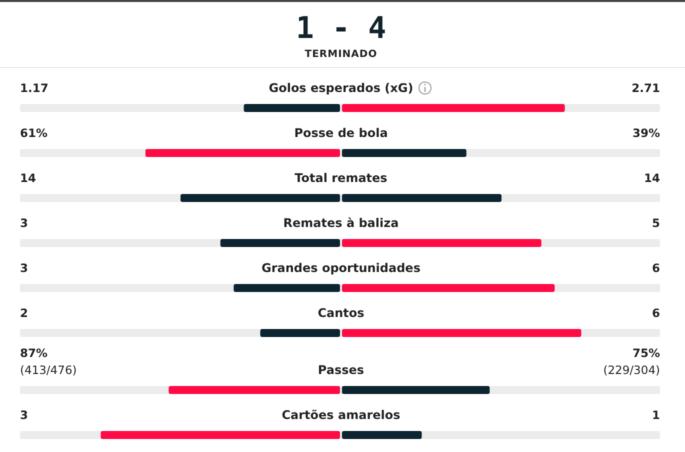  I want to click on category-label: Golos esperados (xG), so click(341, 88).